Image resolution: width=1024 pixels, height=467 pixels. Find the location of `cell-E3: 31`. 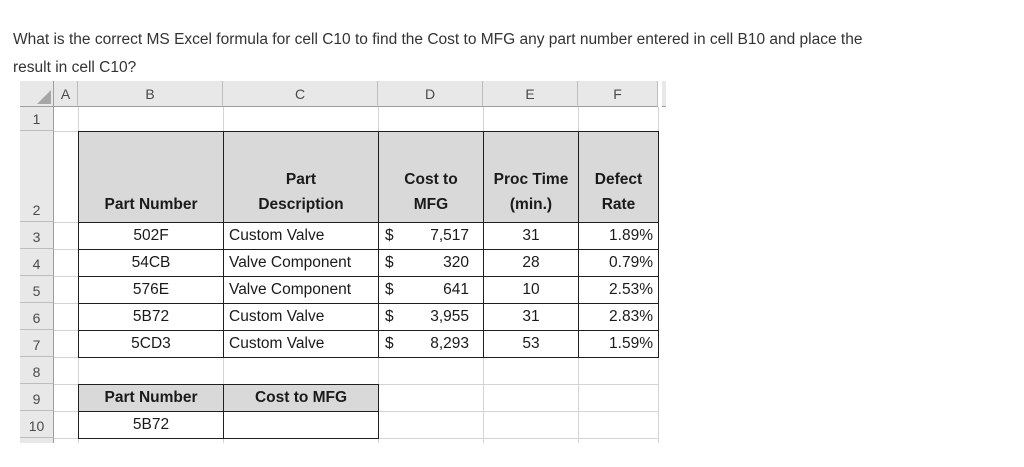

cell-E3: 31 is located at coordinates (531, 236).